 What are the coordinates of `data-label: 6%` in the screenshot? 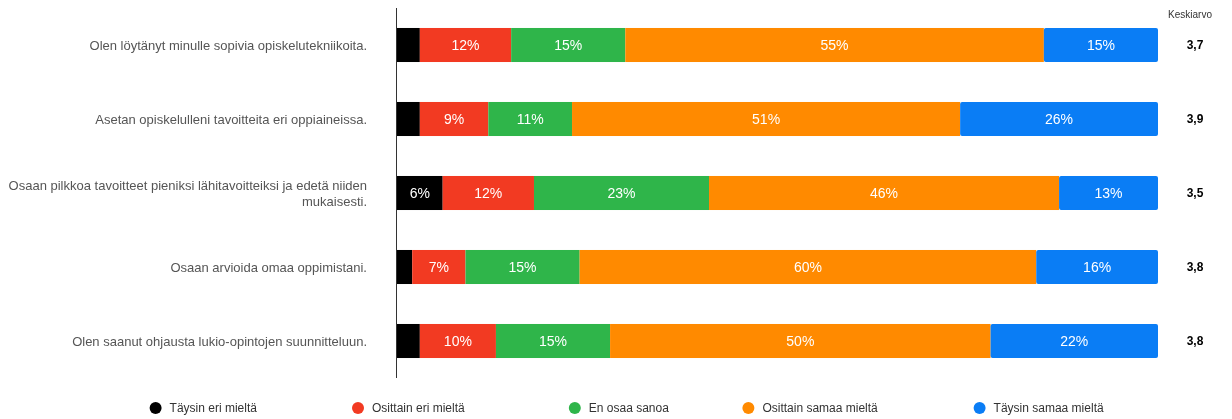 It's located at (419, 192).